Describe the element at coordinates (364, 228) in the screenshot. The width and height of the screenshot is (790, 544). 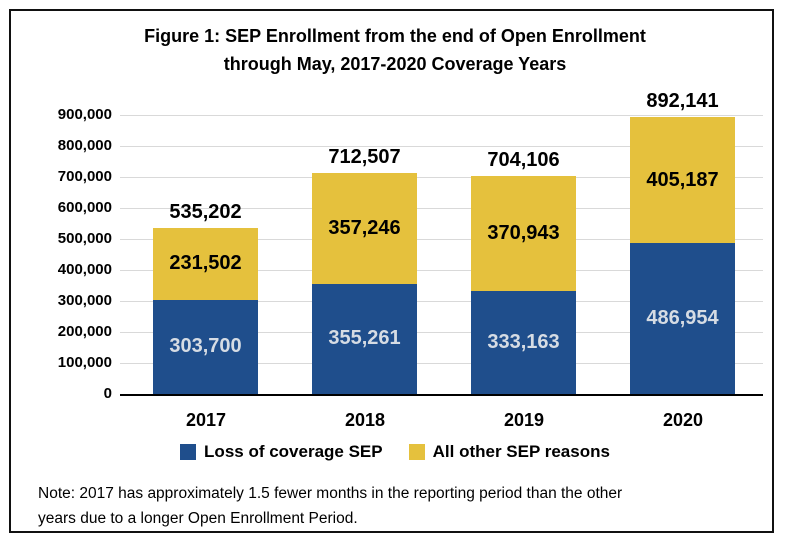
I see `bar-segment-all-other-sep: 357,246` at that location.